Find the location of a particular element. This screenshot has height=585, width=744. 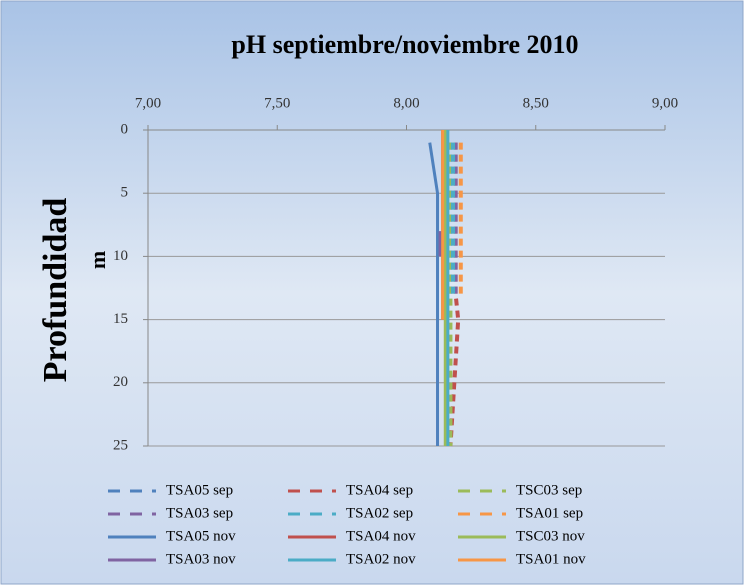

x-tick-label: 8,00 is located at coordinates (406, 103).